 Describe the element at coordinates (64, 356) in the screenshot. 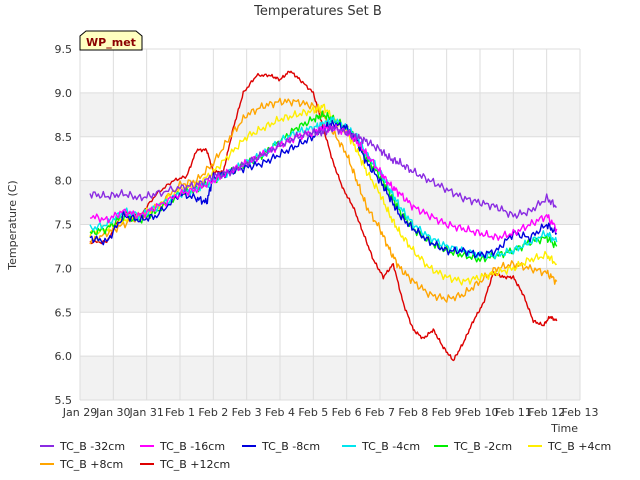

I see `y-tick-label: 6.0` at that location.